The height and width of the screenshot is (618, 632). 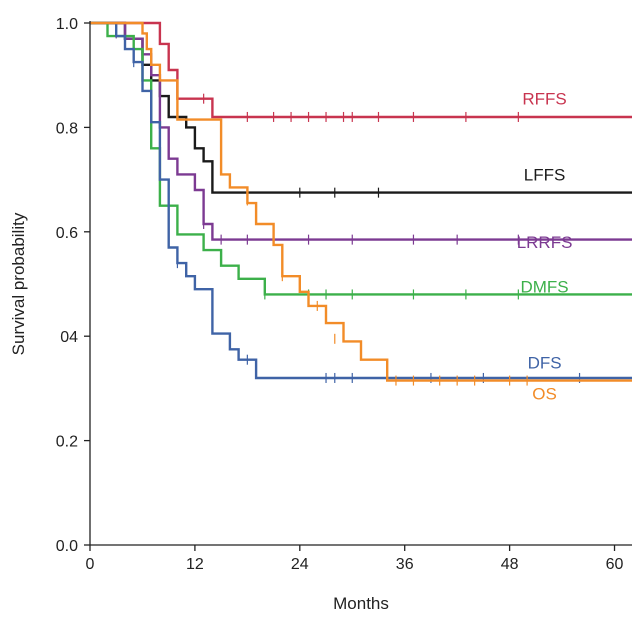 What do you see at coordinates (300, 564) in the screenshot?
I see `x-tick-label: 24` at bounding box center [300, 564].